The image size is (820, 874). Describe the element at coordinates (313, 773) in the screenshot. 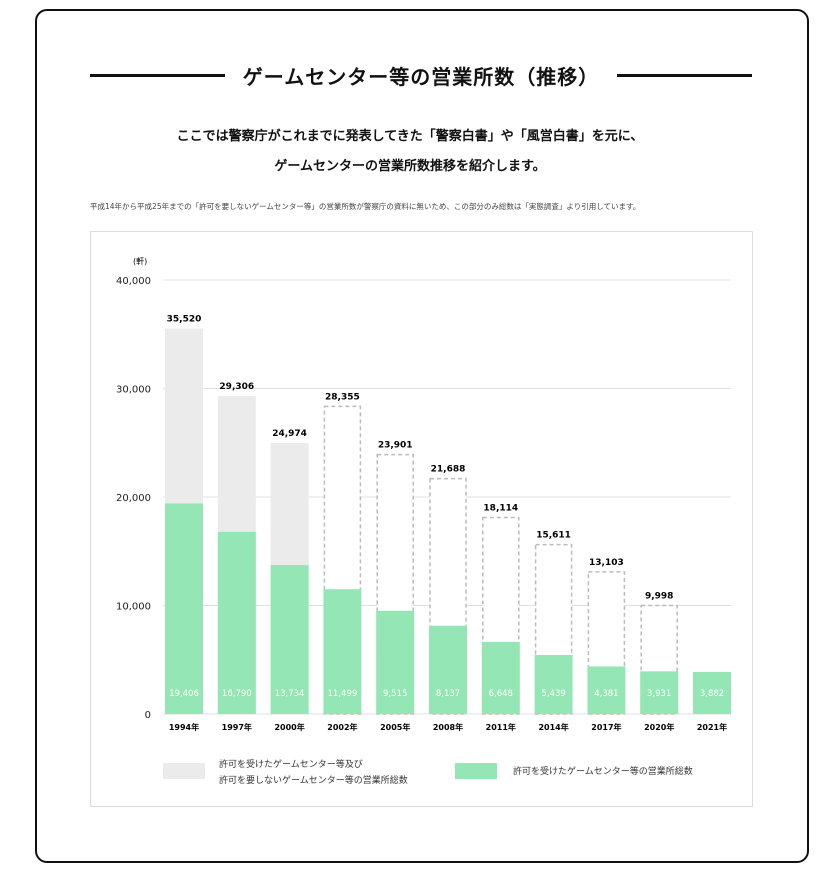

I see `legend-label-total: 許可を受けたゲームセンター等及び 許可を要しないゲームセンター等の営業所総数` at that location.